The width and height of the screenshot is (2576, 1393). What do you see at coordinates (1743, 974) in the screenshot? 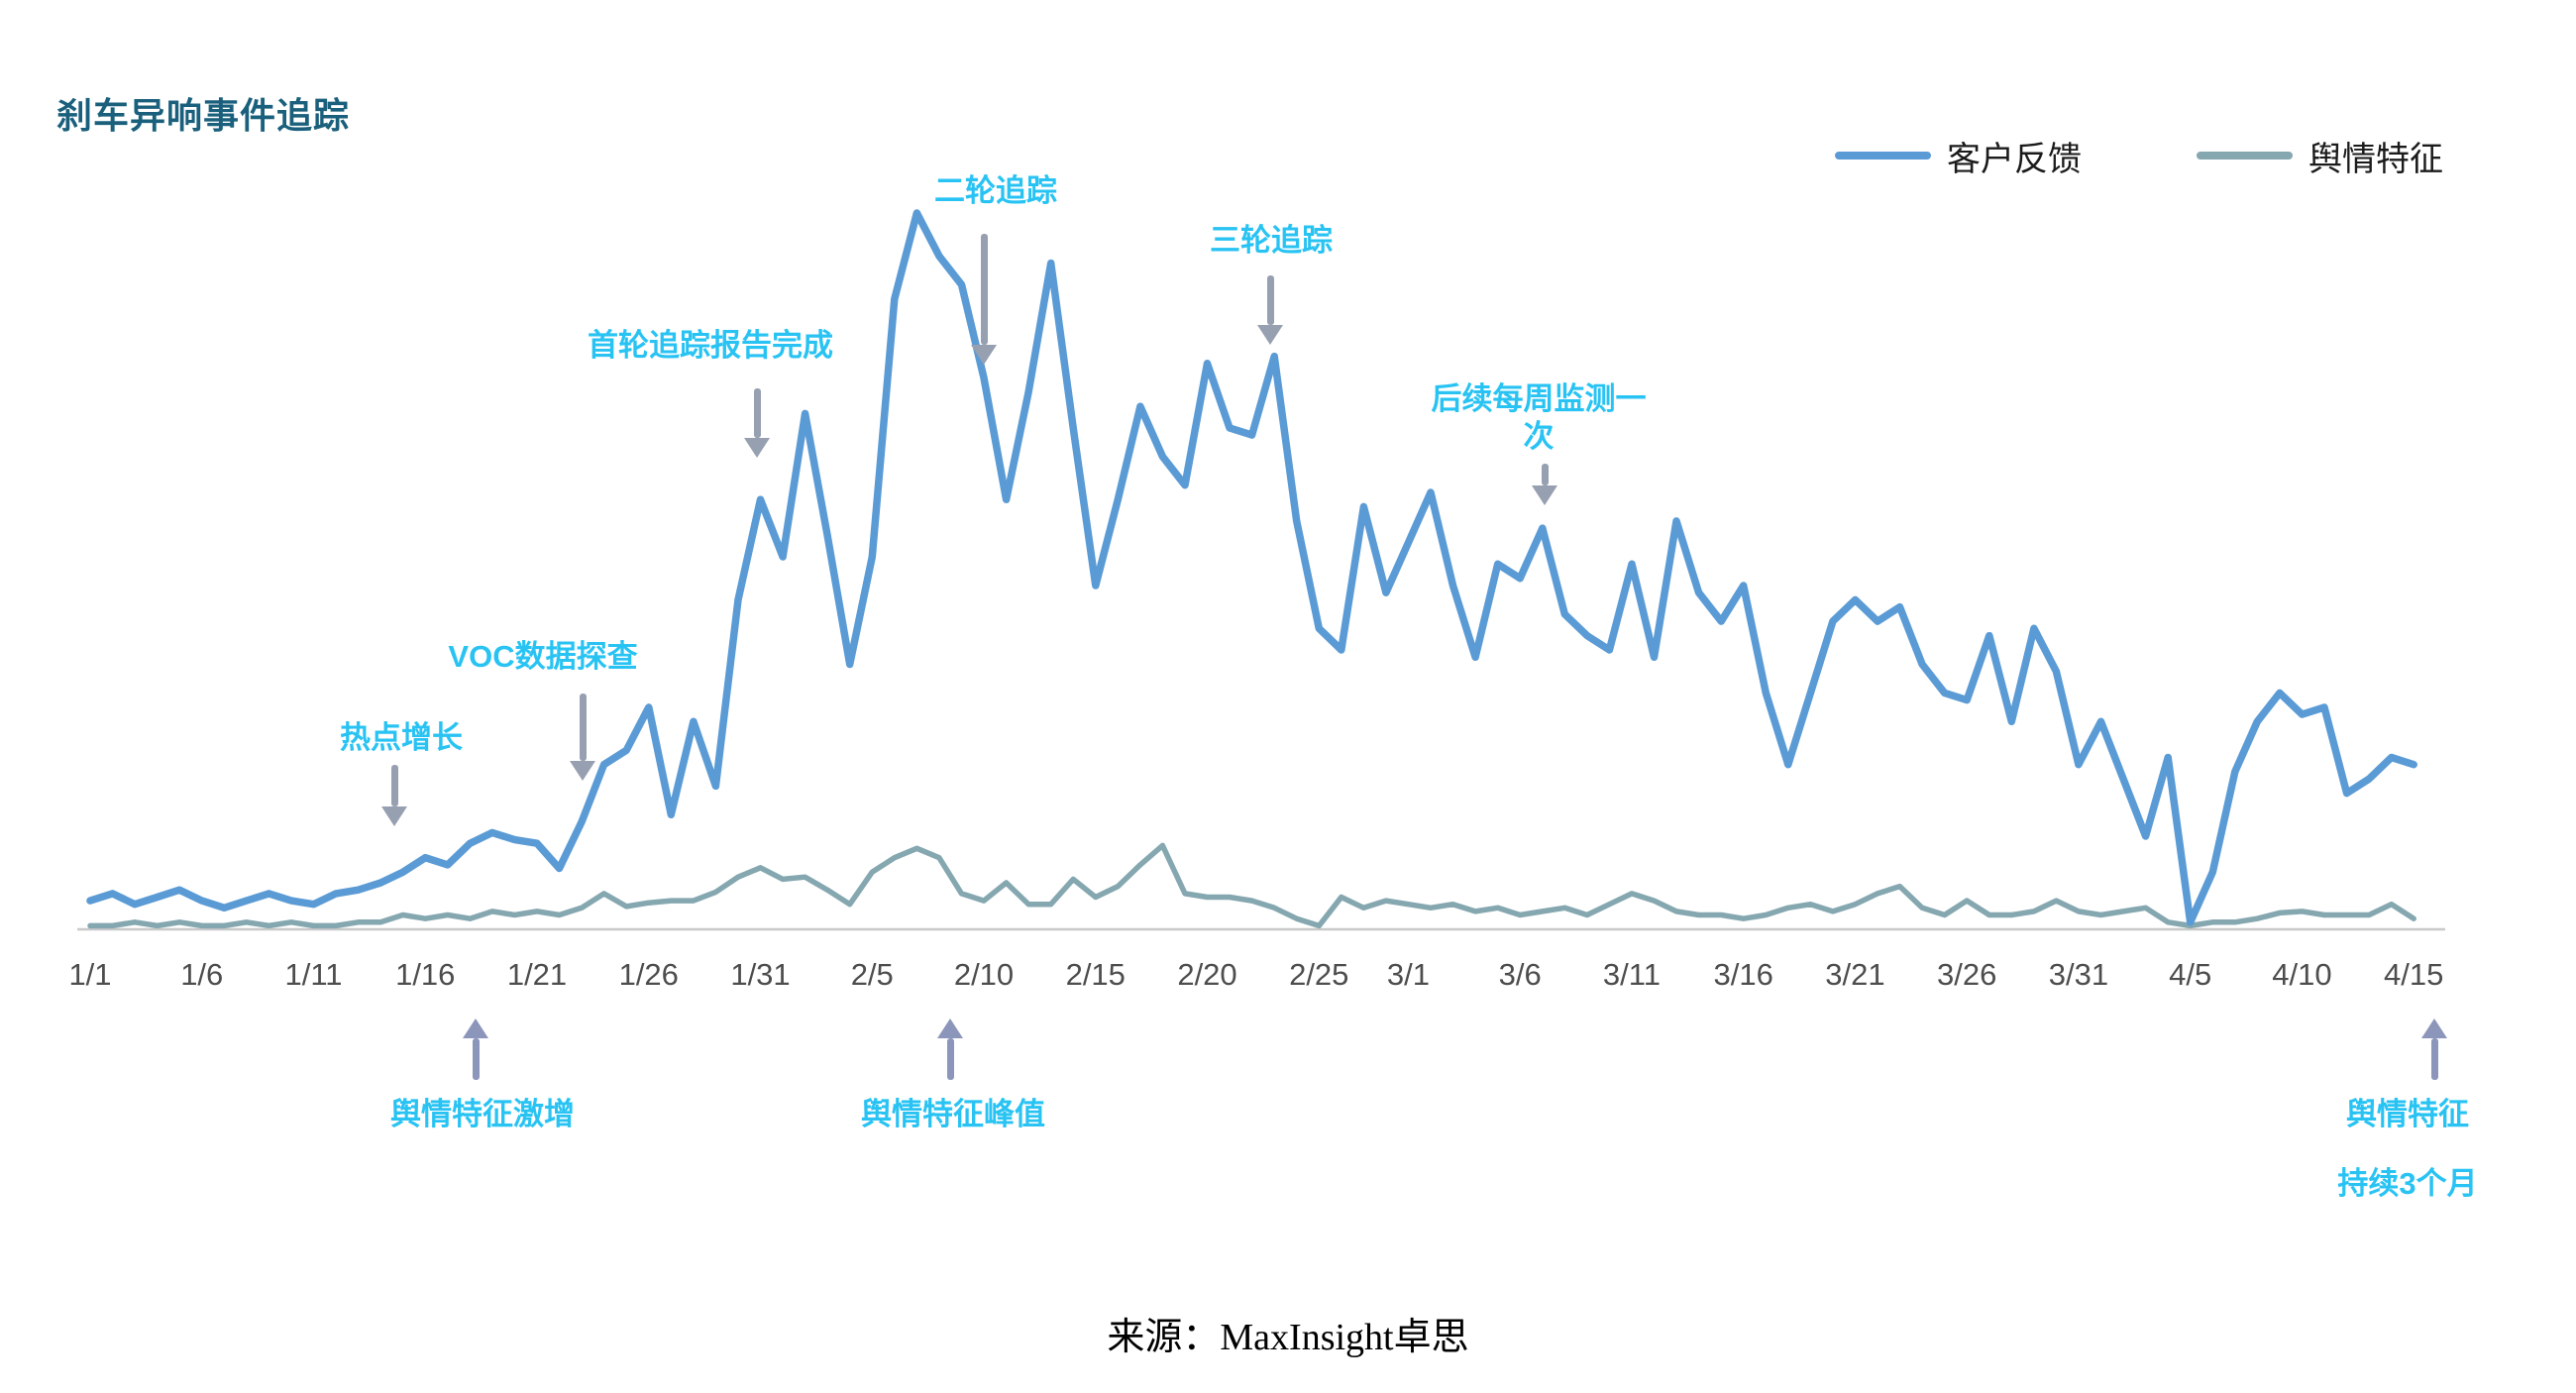
I see `x-tick-label: 3/16` at bounding box center [1743, 974].